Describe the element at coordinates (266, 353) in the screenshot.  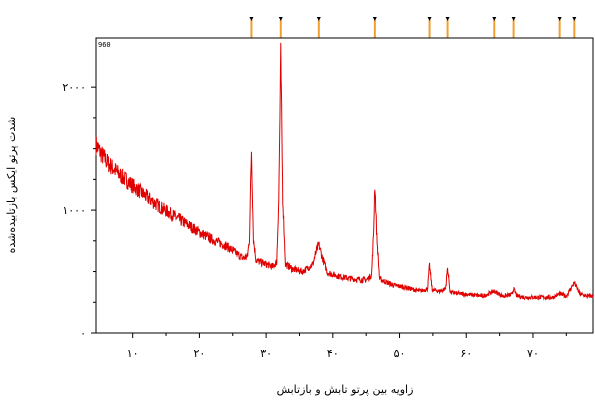
I see `x-tick-label-30: ۳۰` at that location.